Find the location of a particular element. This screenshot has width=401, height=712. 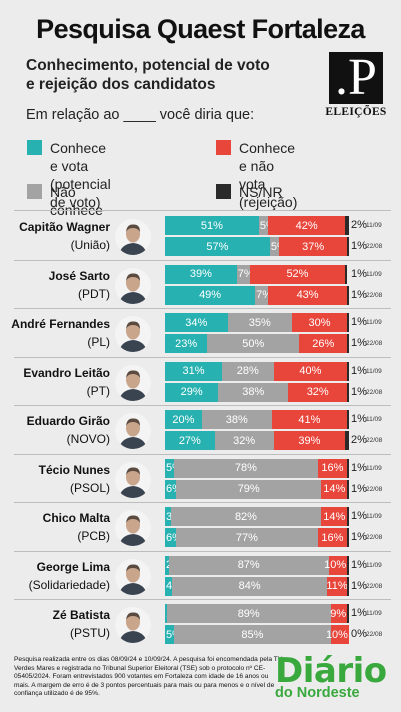

bar-segment-reject: 39% is located at coordinates (309, 440).